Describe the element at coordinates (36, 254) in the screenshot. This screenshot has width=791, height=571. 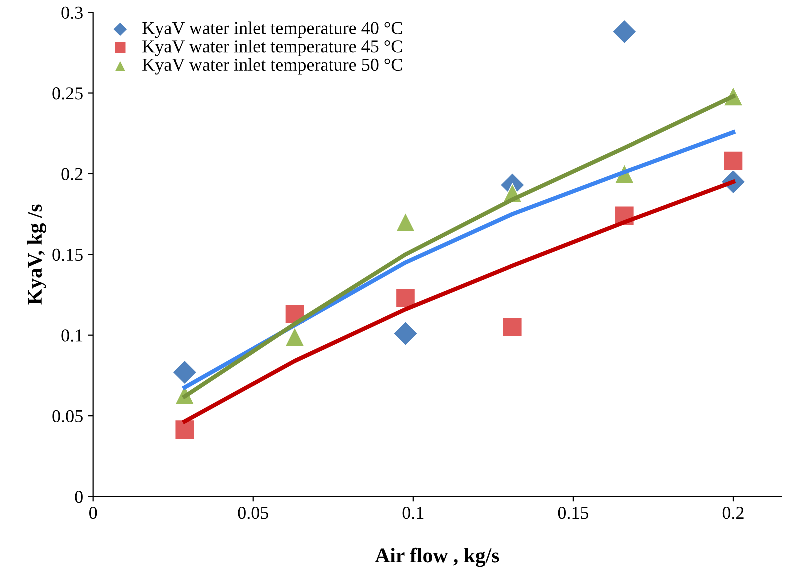
I see `y-axis-title: KyaV, kg /s` at that location.